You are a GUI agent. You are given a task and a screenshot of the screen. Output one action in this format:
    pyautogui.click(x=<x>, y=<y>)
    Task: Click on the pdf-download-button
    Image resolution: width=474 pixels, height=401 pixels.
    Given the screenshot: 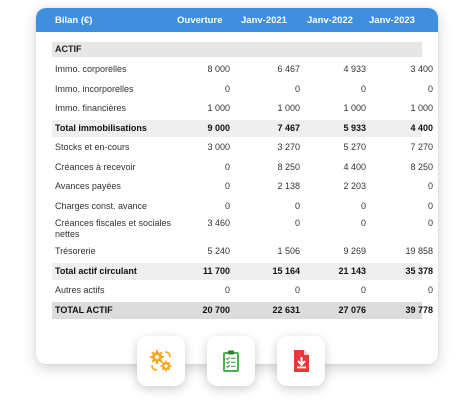 What is the action you would take?
    pyautogui.click(x=301, y=361)
    